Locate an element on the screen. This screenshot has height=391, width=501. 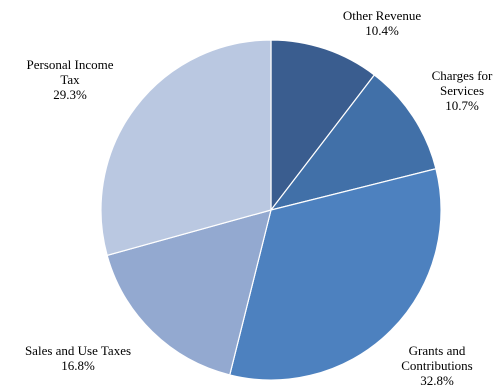
slice-percent: 10.7% is located at coordinates (462, 105).